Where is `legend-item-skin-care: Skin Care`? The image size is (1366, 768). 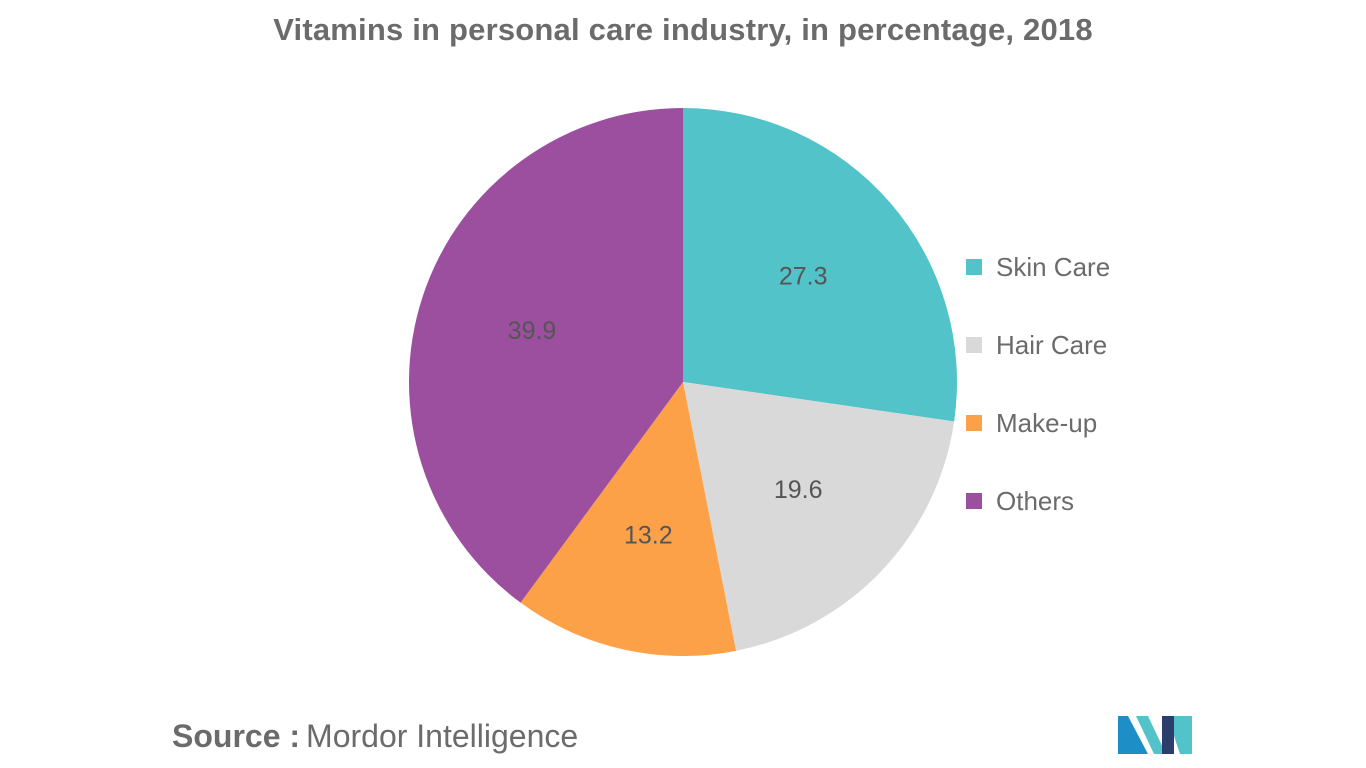
legend-item-skin-care: Skin Care is located at coordinates (1038, 267).